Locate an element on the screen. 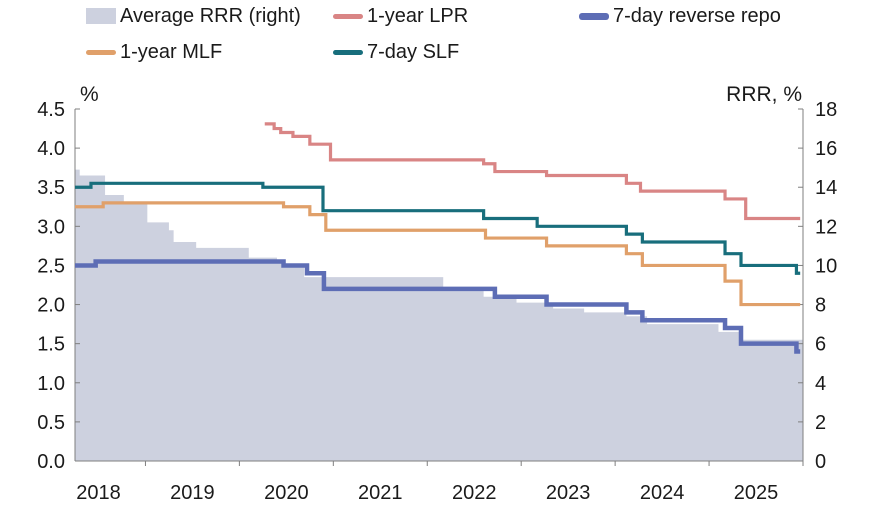  left-tick-label-7: 3.5 is located at coordinates (51, 188).